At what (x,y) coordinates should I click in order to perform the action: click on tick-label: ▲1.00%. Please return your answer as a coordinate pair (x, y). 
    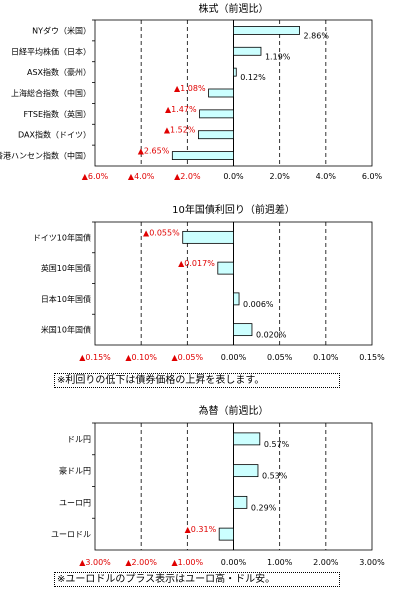
    Looking at the image, I should click on (188, 562).